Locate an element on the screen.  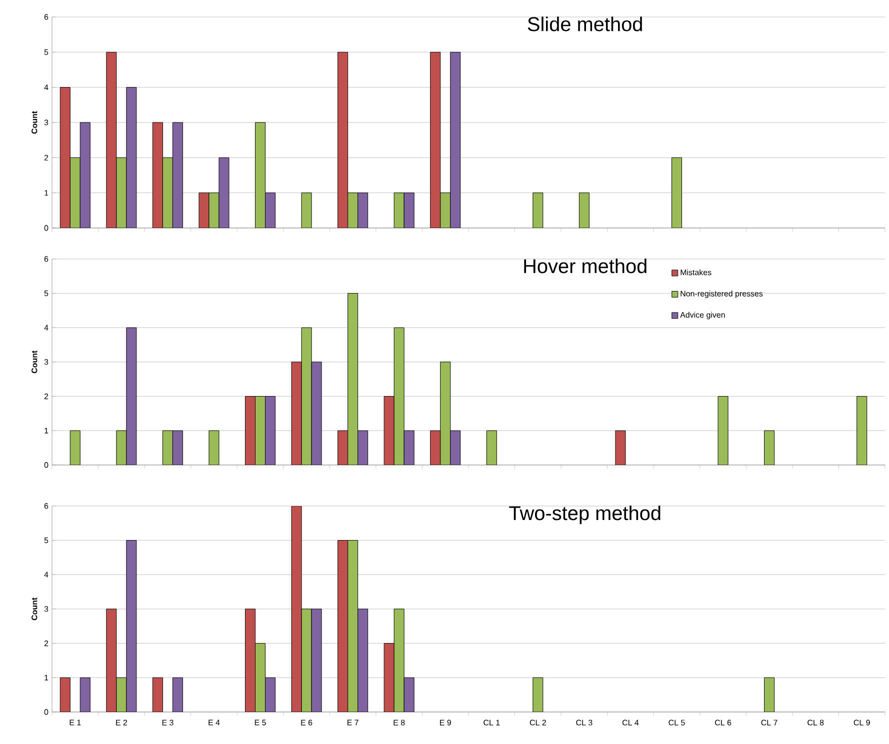
chart-title: Two-step method is located at coordinates (584, 515).